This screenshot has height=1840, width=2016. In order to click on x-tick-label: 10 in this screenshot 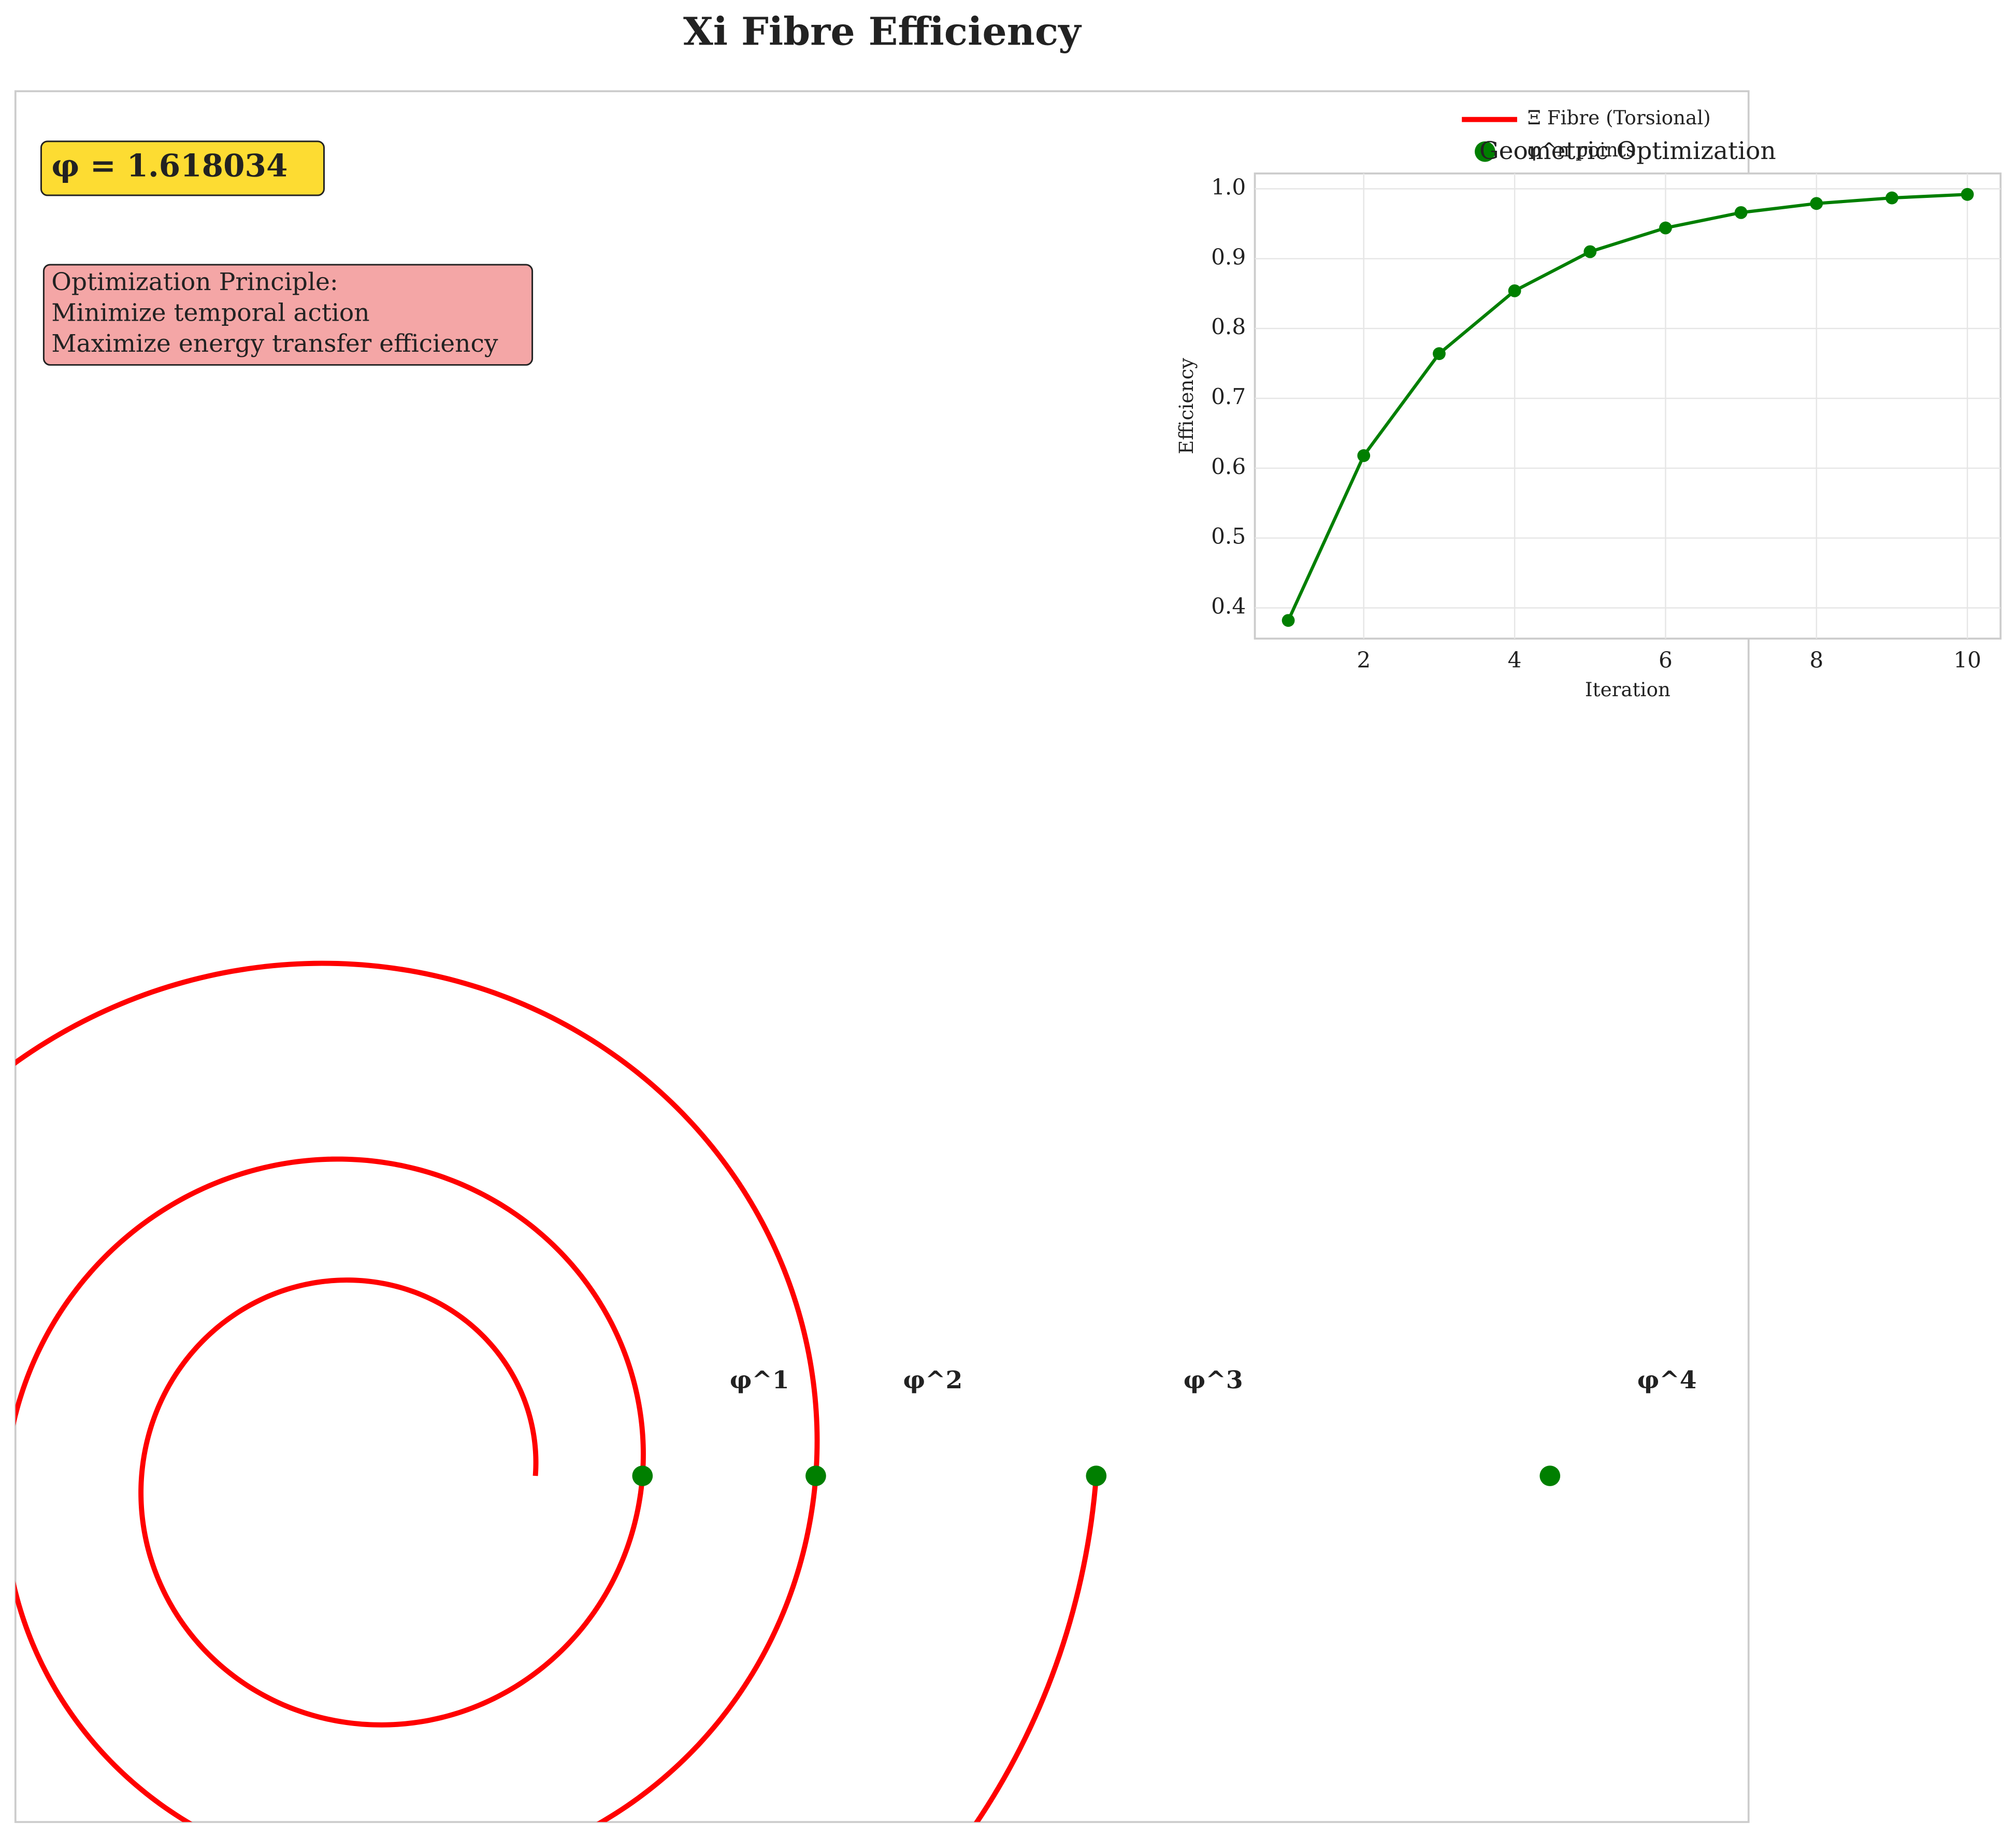, I will do `click(1967, 659)`.